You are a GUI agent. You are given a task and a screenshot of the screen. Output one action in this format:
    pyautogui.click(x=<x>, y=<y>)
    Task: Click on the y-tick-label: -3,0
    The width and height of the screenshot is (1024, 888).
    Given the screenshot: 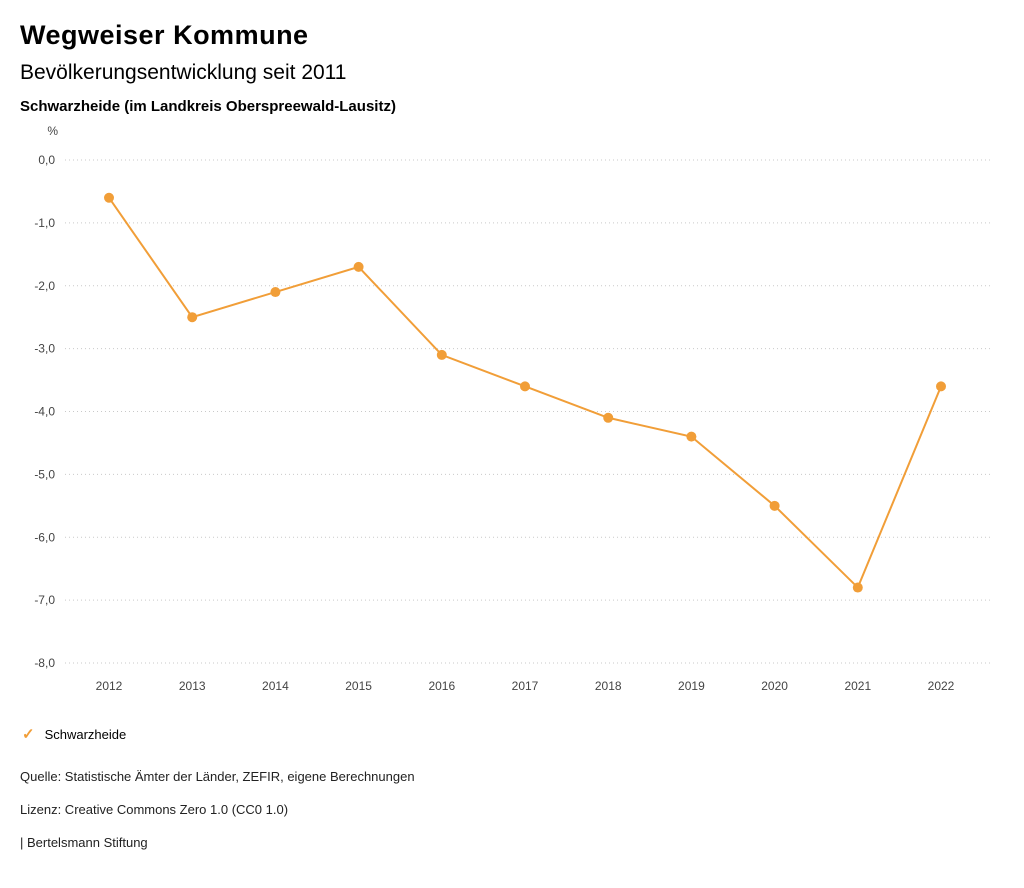 What is the action you would take?
    pyautogui.click(x=44, y=349)
    